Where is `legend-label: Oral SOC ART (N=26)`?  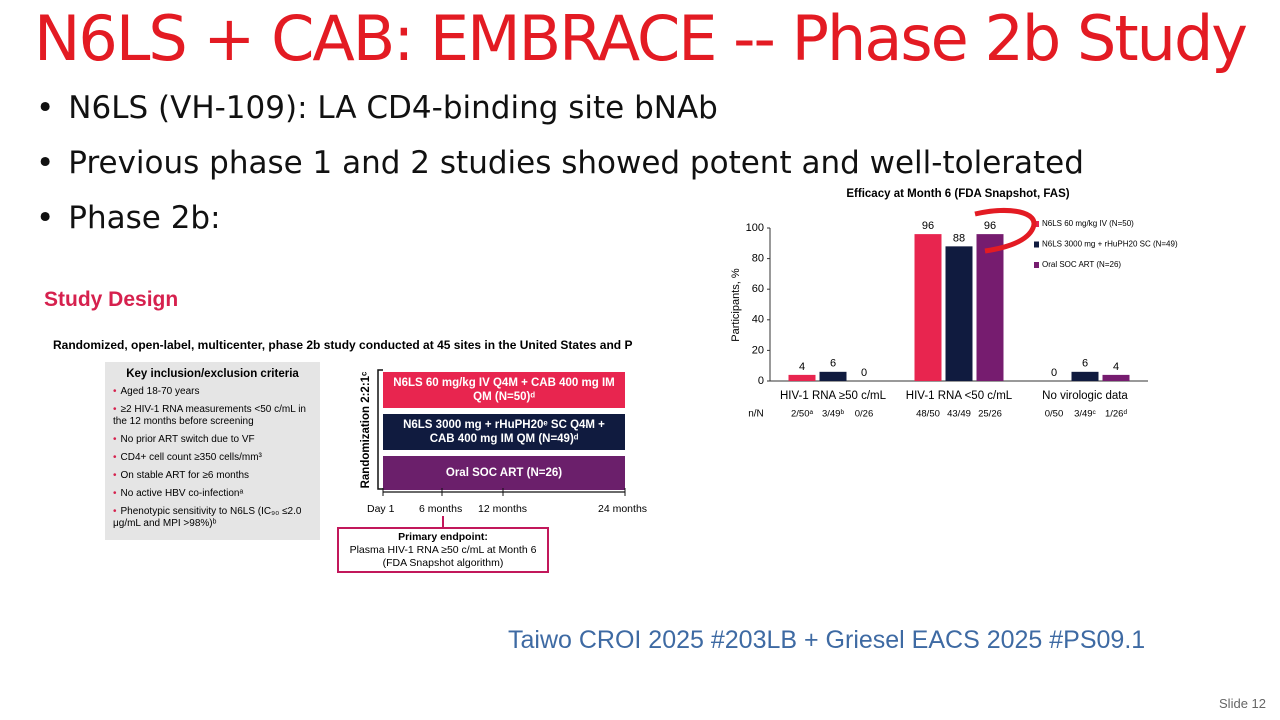 legend-label: Oral SOC ART (N=26) is located at coordinates (1081, 264).